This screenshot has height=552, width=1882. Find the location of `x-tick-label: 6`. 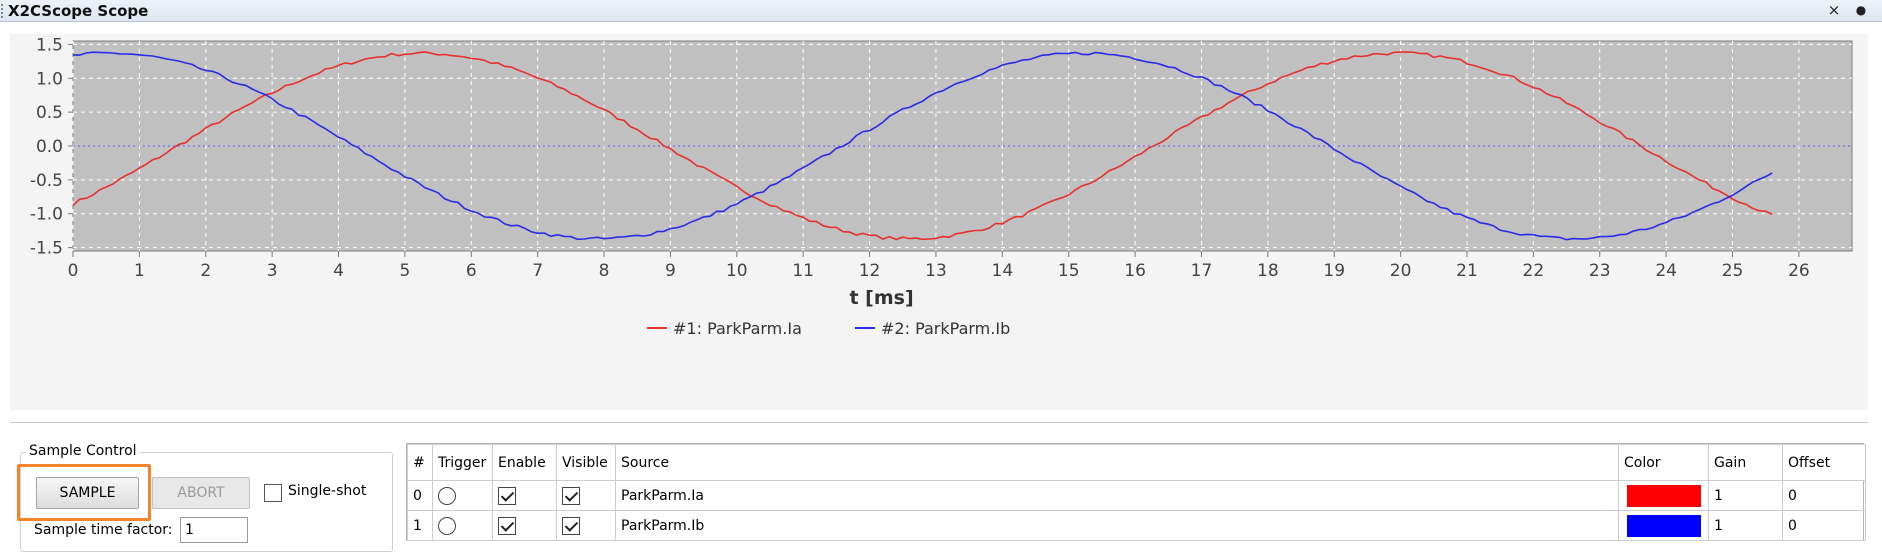

x-tick-label: 6 is located at coordinates (471, 271).